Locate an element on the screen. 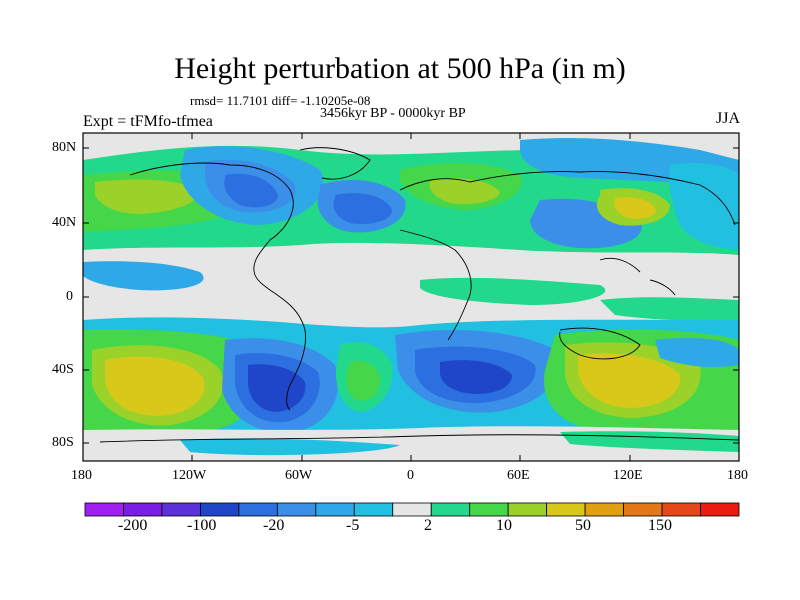 This screenshot has height=600, width=800. colorbar-label: -200 is located at coordinates (133, 525).